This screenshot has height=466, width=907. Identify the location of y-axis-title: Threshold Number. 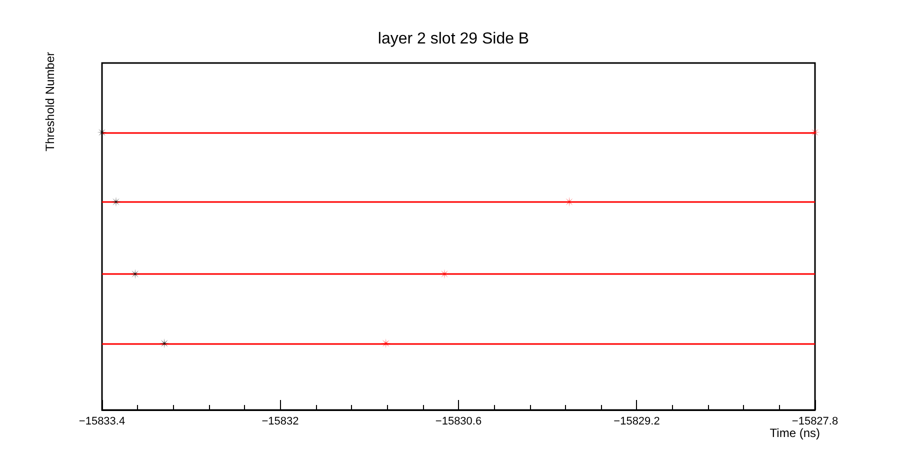
(50, 102).